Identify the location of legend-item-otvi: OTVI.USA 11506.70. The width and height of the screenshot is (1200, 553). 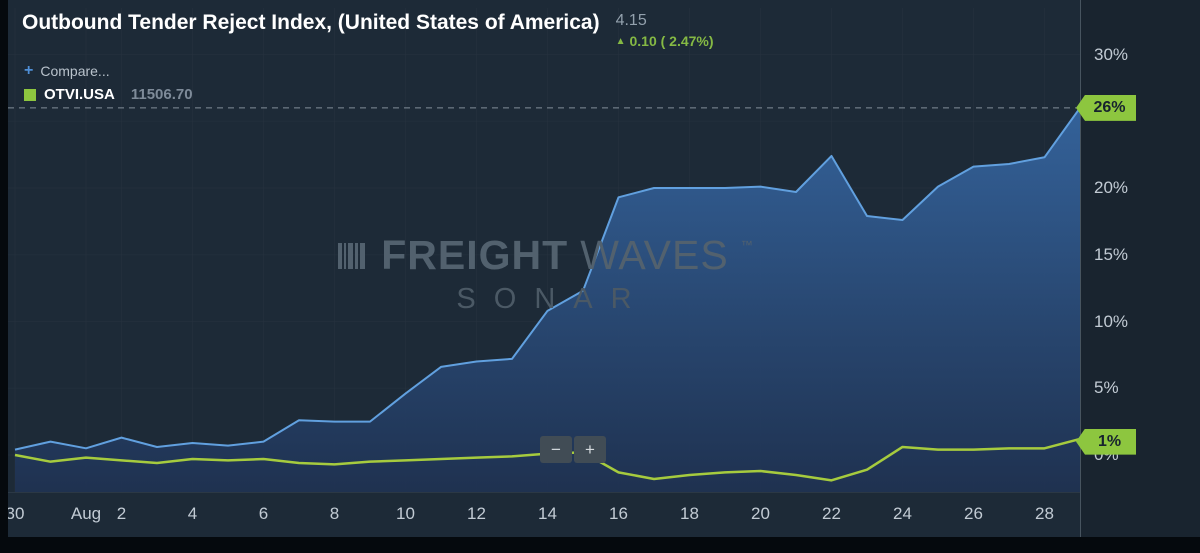
(108, 94).